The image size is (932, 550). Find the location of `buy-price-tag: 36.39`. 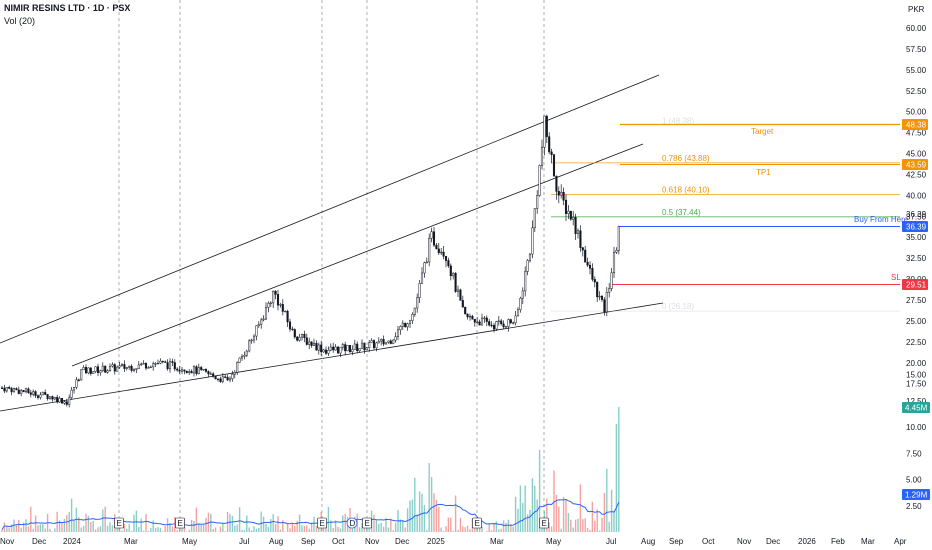

buy-price-tag: 36.39 is located at coordinates (915, 226).